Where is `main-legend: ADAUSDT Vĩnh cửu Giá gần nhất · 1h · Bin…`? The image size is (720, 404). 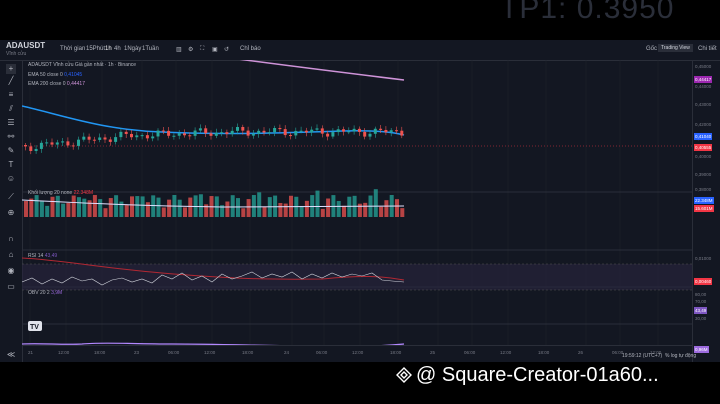 main-legend: ADAUSDT Vĩnh cửu Giá gần nhất · 1h · Bin… is located at coordinates (82, 65).